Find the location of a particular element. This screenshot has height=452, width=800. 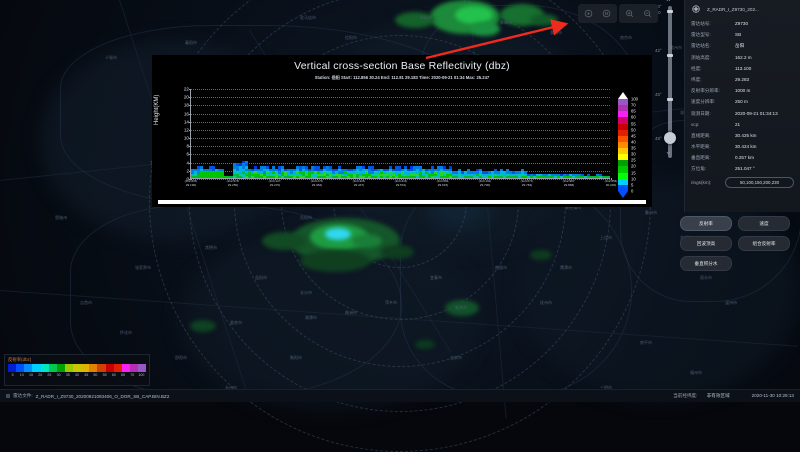

zoom-out-icon is located at coordinates (647, 13).